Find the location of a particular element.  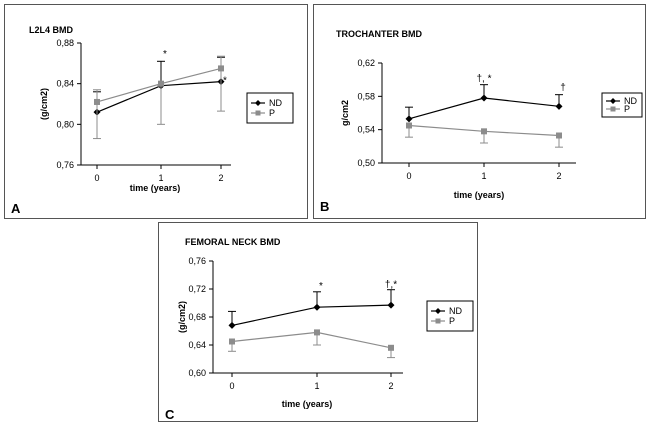

chart-b-x-tick-label: 1 is located at coordinates (483, 176).